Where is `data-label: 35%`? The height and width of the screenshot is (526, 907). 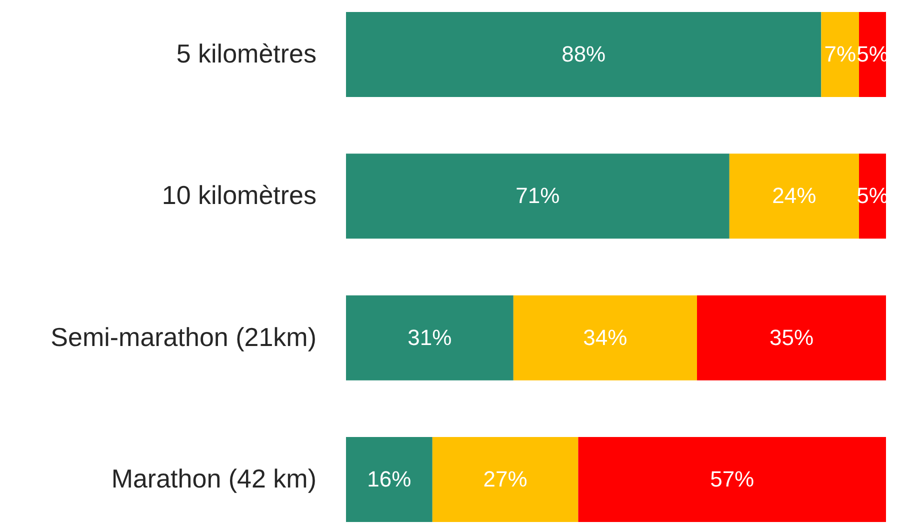
data-label: 35% is located at coordinates (791, 337).